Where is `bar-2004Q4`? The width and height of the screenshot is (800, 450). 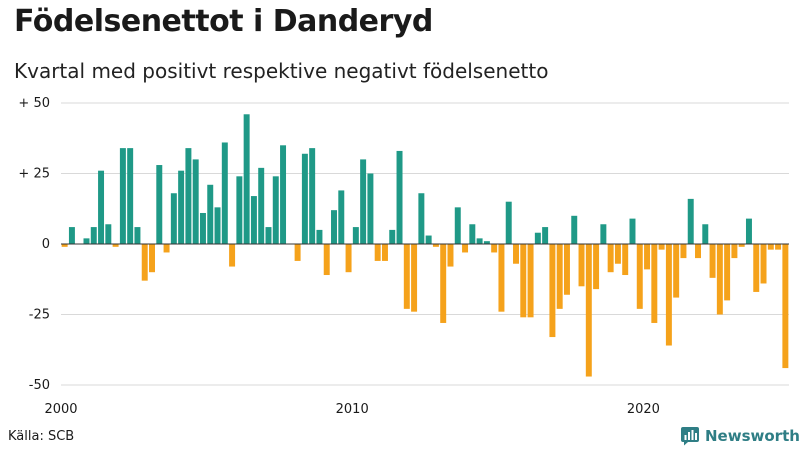
bar-2004Q4 is located at coordinates (202, 228).